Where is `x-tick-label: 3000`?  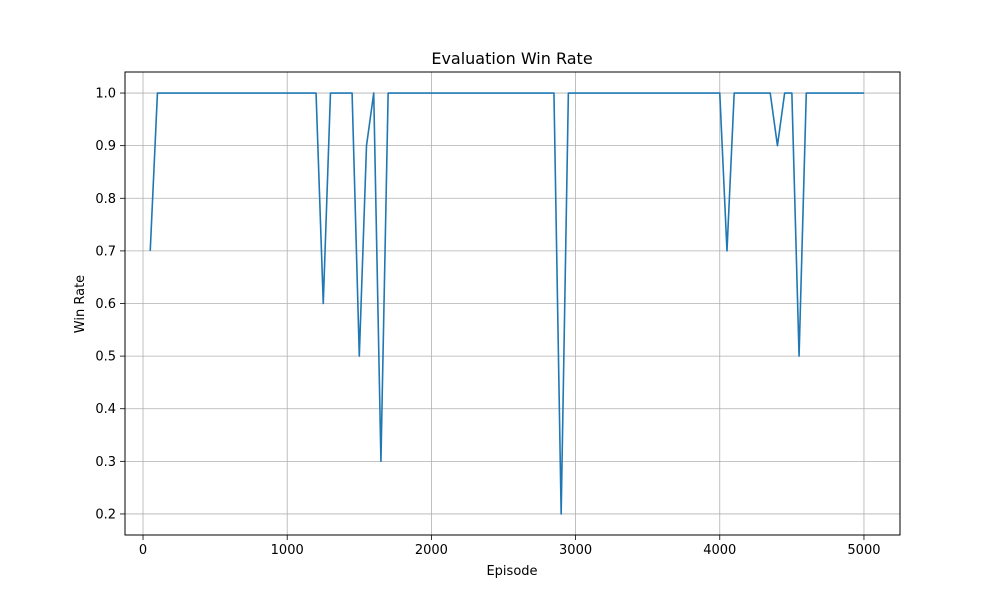
x-tick-label: 3000 is located at coordinates (575, 550).